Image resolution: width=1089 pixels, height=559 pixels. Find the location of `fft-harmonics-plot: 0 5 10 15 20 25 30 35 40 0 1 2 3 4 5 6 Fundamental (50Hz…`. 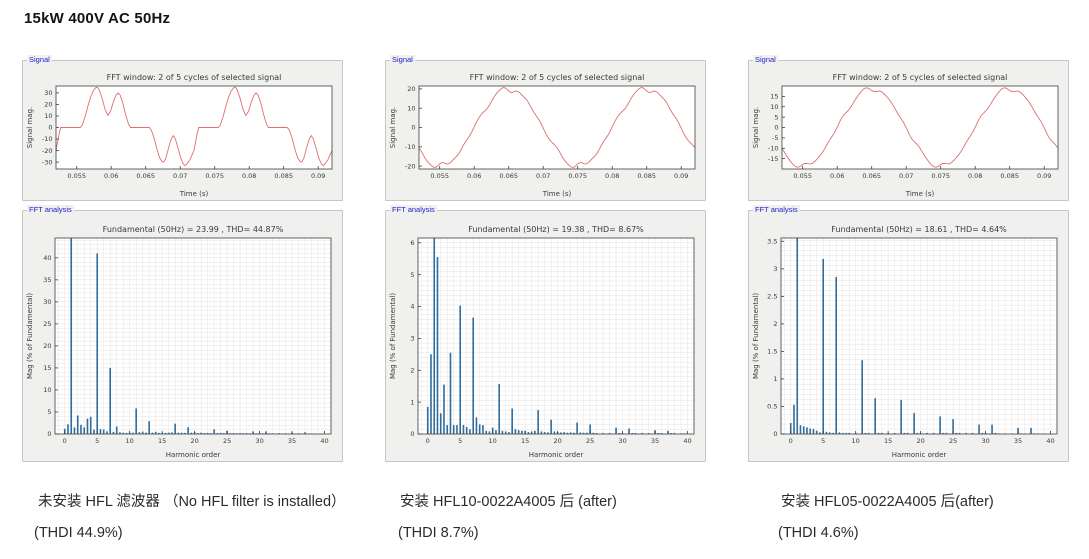

fft-harmonics-plot: 0 5 10 15 20 25 30 35 40 0 1 2 3 4 5 6 Fundamental (50Hz… is located at coordinates (542, 342).